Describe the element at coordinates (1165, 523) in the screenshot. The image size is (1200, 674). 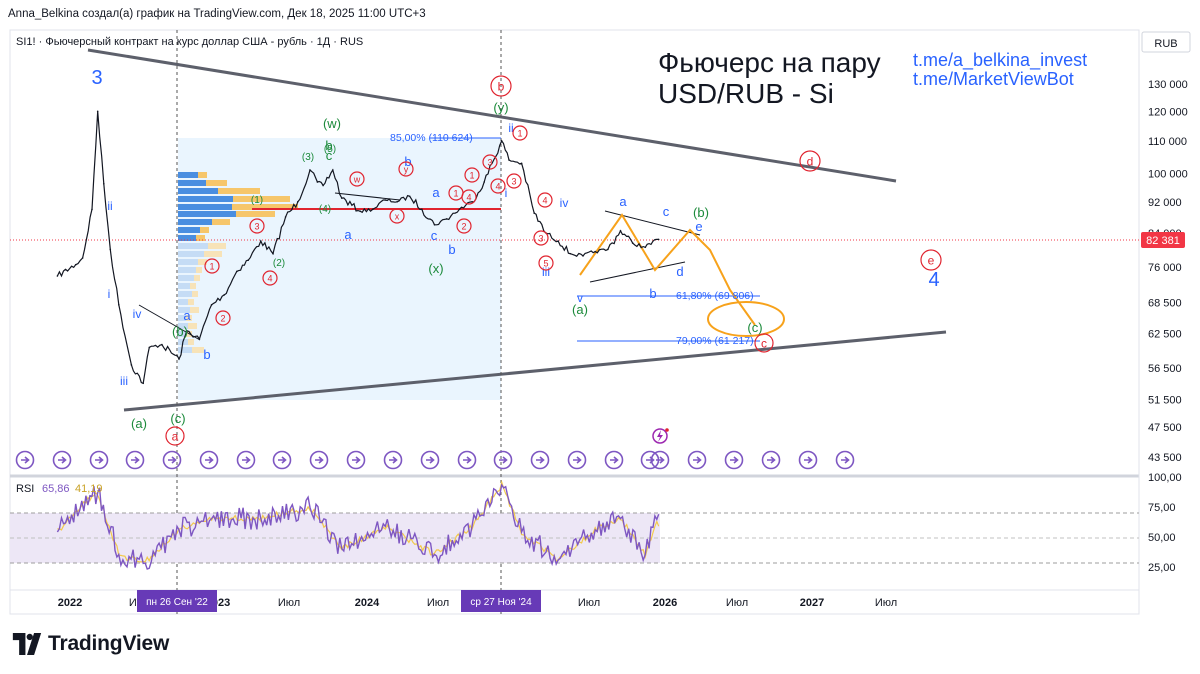
I see `rsi-axis: 100,00 75,00 50,00 25,00` at that location.